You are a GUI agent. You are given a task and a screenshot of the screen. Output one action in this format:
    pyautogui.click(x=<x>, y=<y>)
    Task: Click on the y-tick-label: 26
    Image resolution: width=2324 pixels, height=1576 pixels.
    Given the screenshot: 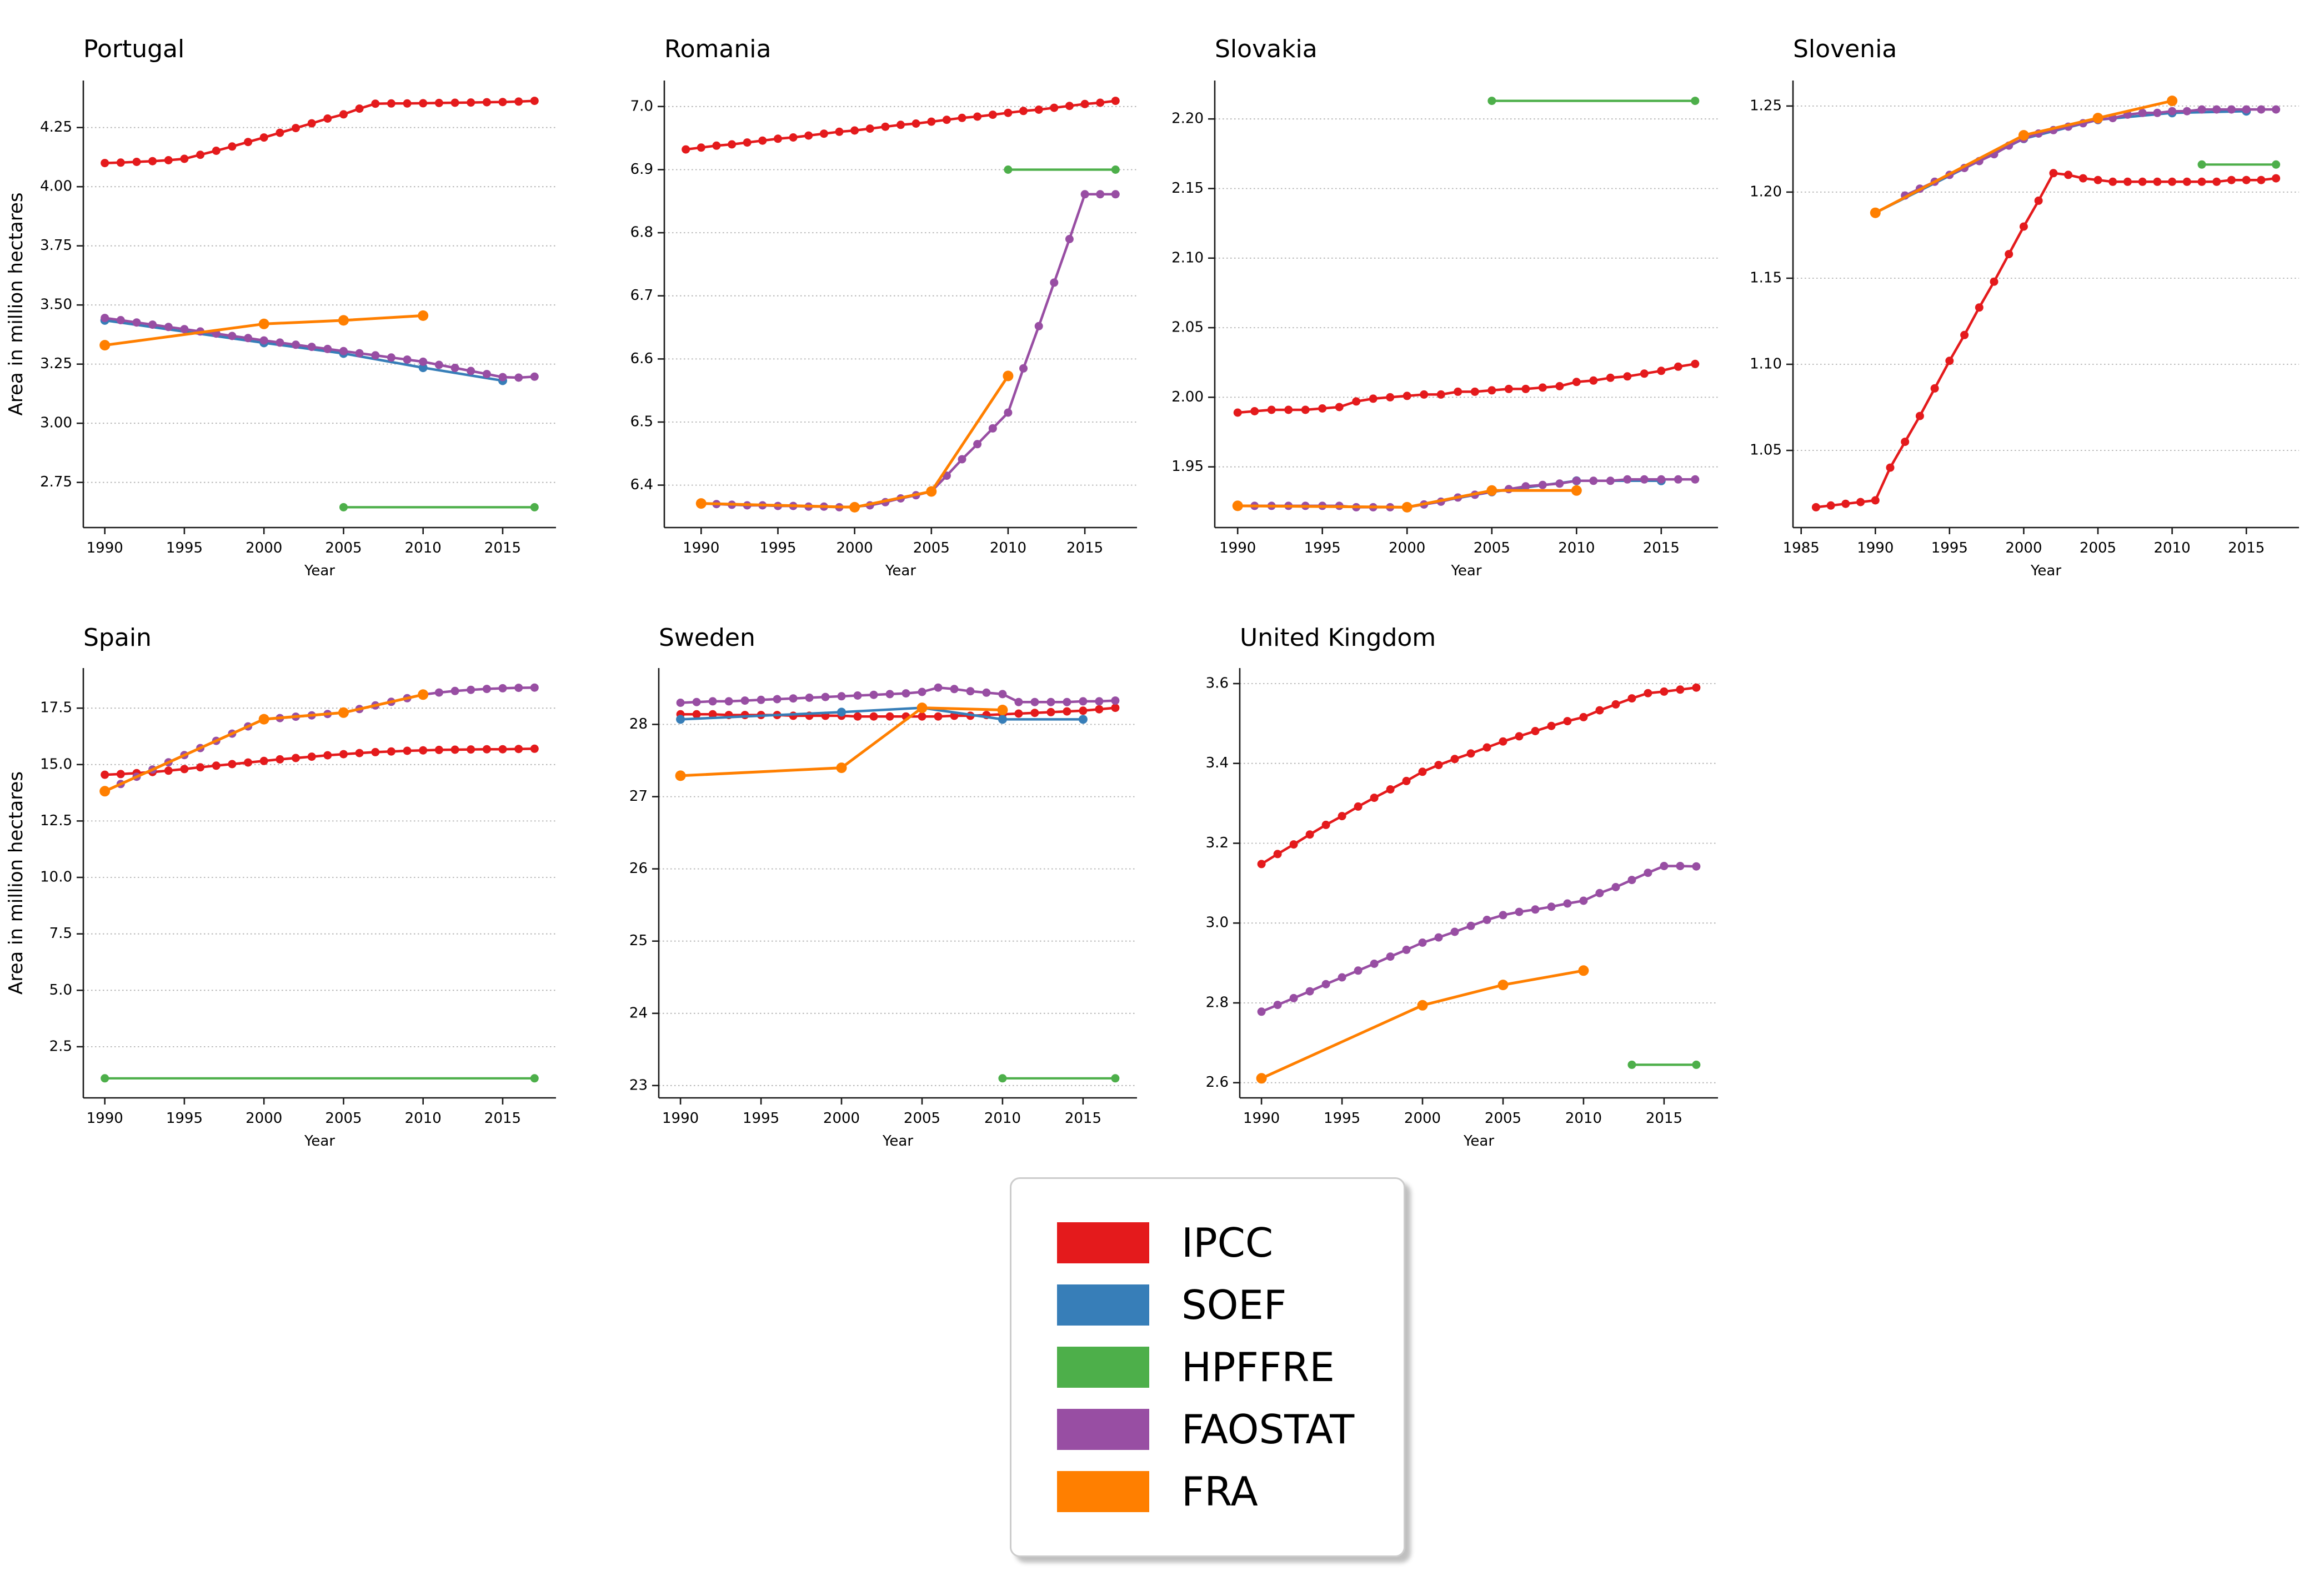 What is the action you would take?
    pyautogui.click(x=638, y=868)
    